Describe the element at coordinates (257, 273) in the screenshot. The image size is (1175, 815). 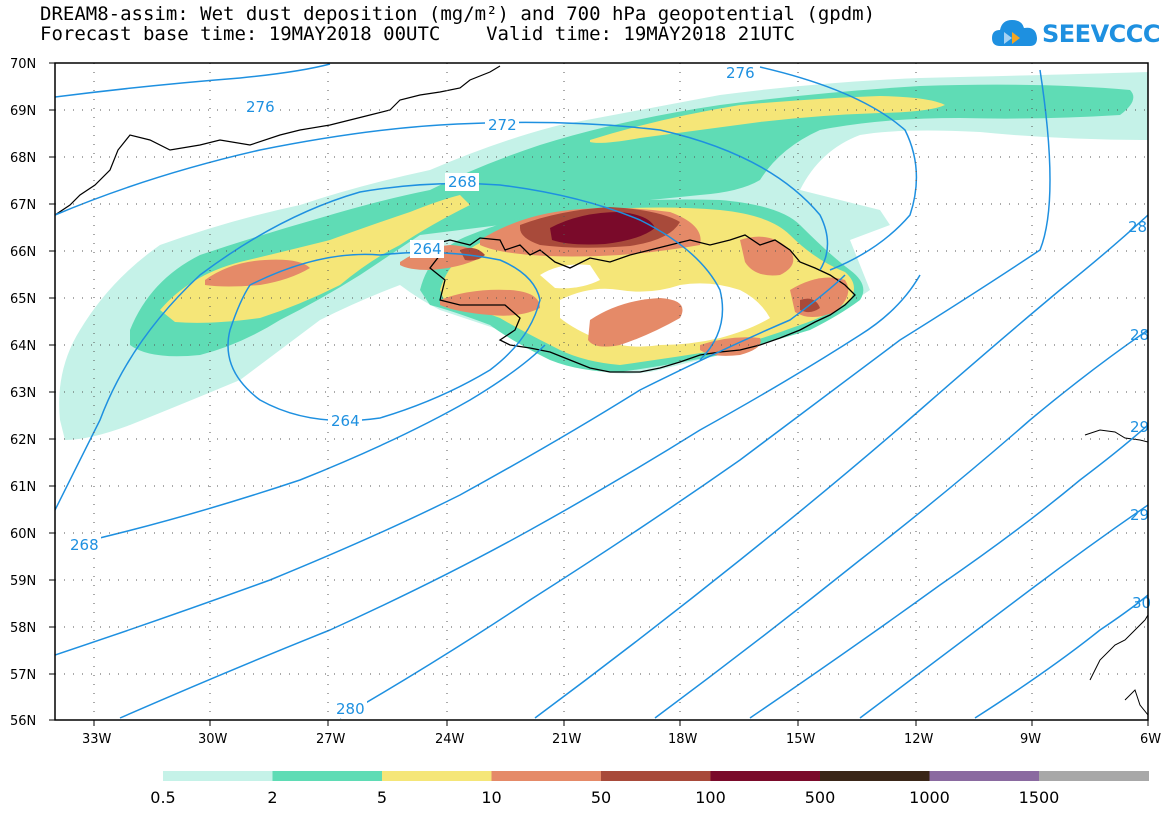
I see `deposition-10-west` at that location.